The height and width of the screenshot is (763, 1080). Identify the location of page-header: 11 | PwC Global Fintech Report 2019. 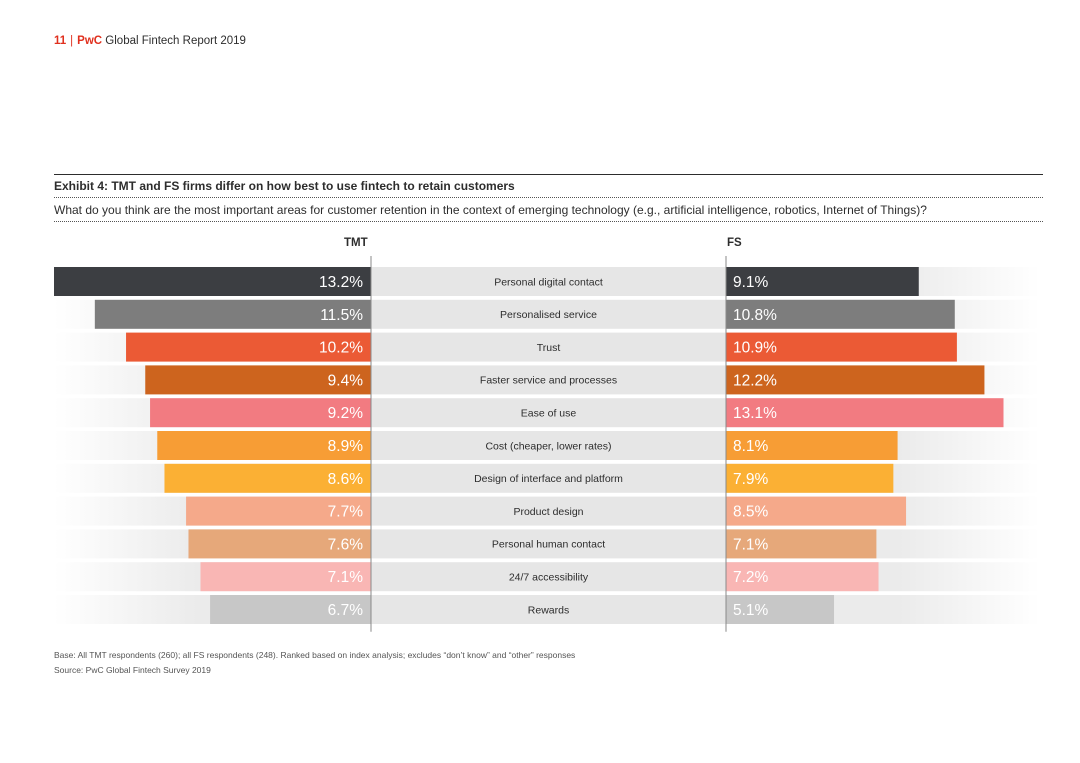
(150, 41).